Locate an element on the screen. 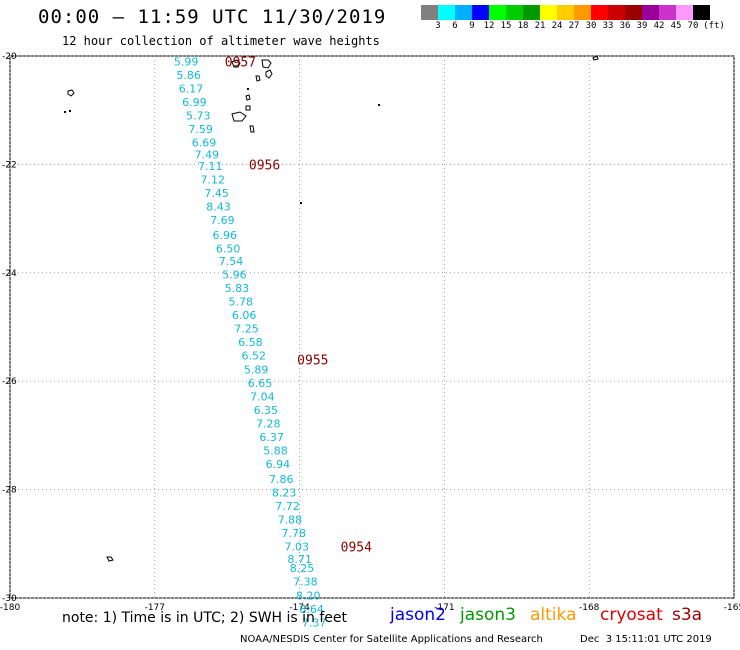 The width and height of the screenshot is (740, 650). legend-tick: 39 is located at coordinates (642, 26).